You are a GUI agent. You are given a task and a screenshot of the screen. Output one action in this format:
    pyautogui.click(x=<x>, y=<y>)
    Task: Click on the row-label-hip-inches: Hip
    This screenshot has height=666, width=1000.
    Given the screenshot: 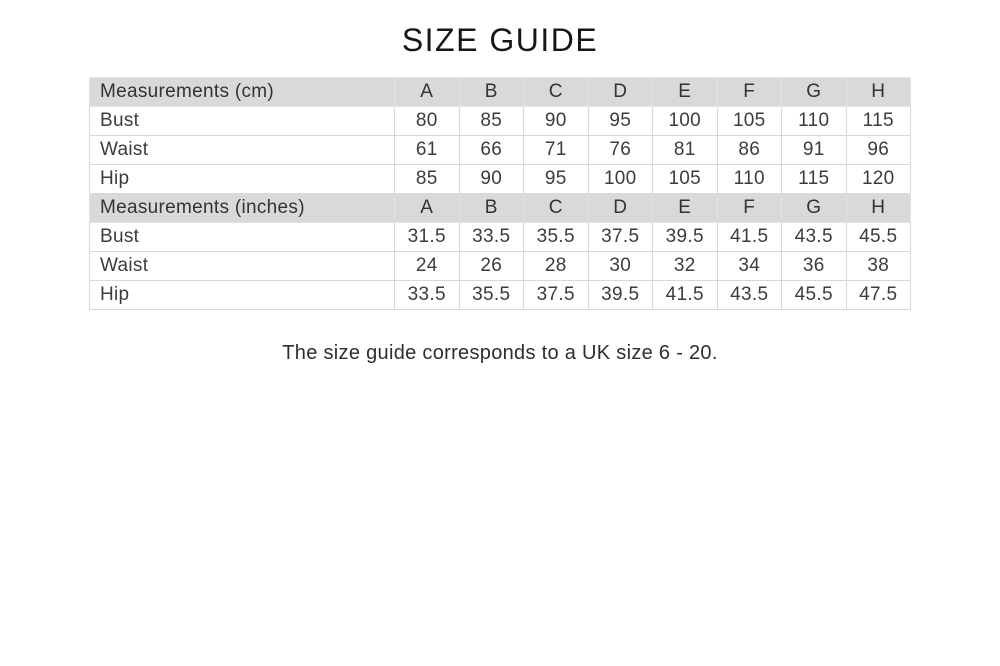 What is the action you would take?
    pyautogui.click(x=242, y=295)
    